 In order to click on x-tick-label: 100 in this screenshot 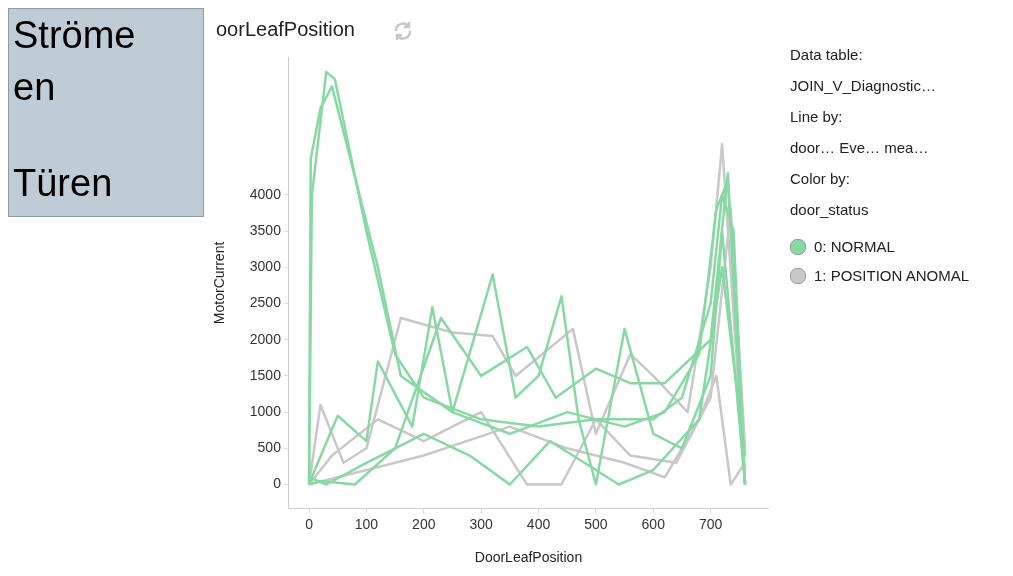, I will do `click(366, 523)`.